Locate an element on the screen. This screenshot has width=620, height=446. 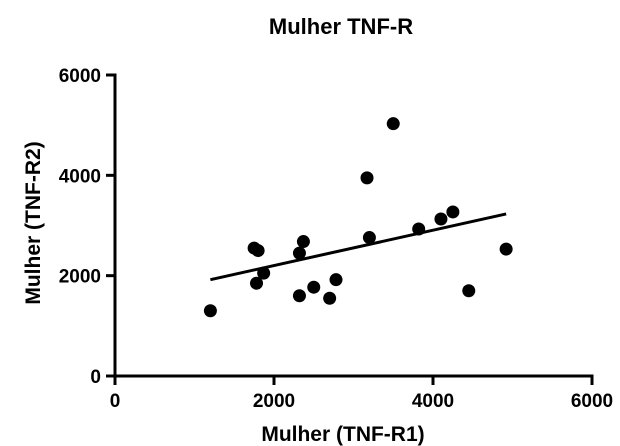
y-axis-ticks: 0 2000 4000 6000 is located at coordinates (87, 227).